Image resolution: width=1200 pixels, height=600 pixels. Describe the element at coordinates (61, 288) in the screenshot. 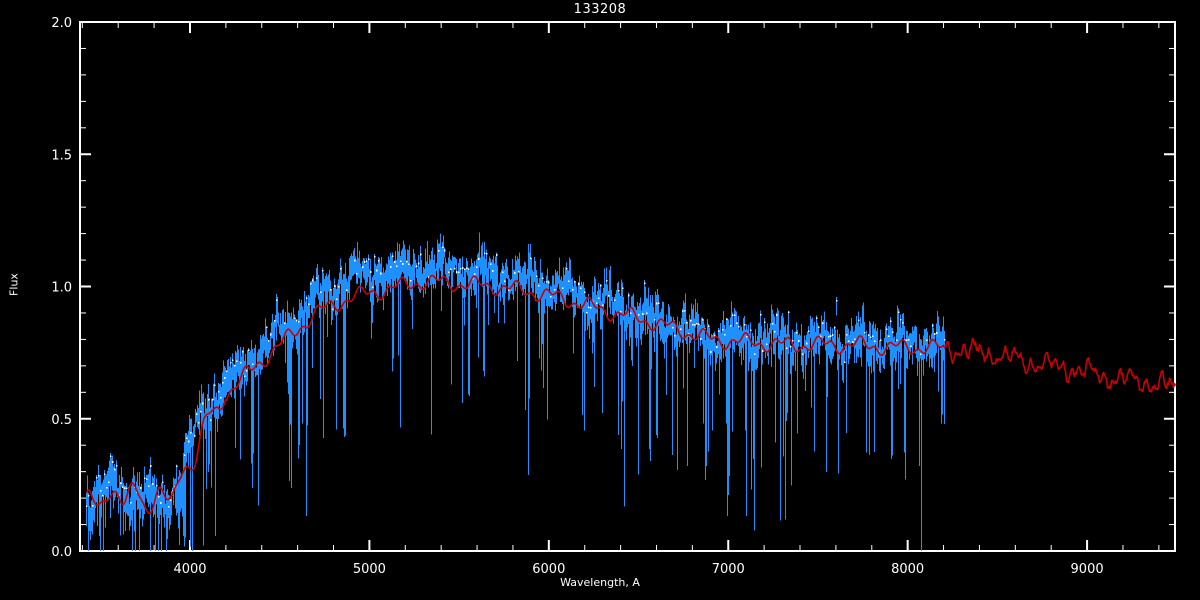

I see `y-tick-label: 1.0` at that location.